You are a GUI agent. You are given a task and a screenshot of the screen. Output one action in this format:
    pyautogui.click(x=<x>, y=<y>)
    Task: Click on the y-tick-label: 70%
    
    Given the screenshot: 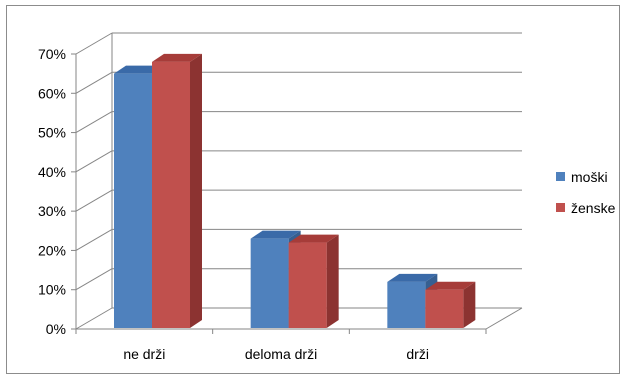 What is the action you would take?
    pyautogui.click(x=52, y=54)
    